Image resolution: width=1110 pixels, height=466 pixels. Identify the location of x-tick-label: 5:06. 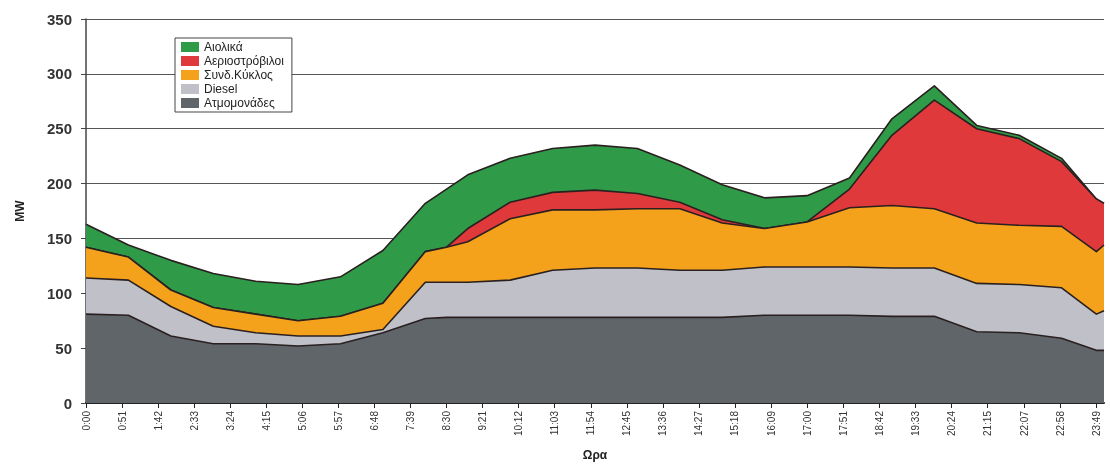
(302, 420).